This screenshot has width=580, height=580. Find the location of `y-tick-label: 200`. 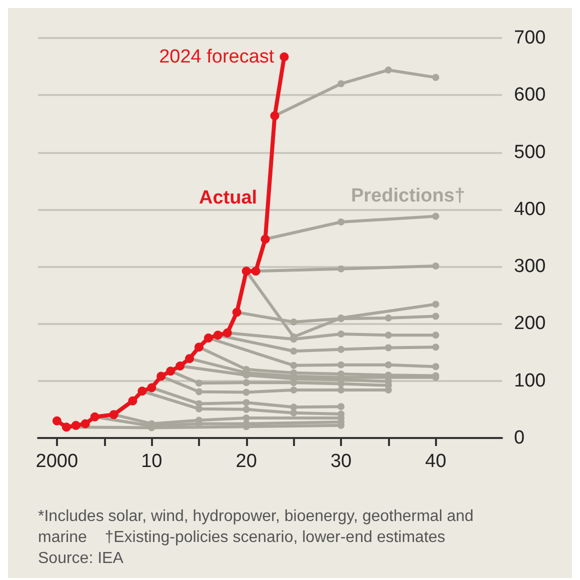

y-tick-label: 200 is located at coordinates (530, 323).